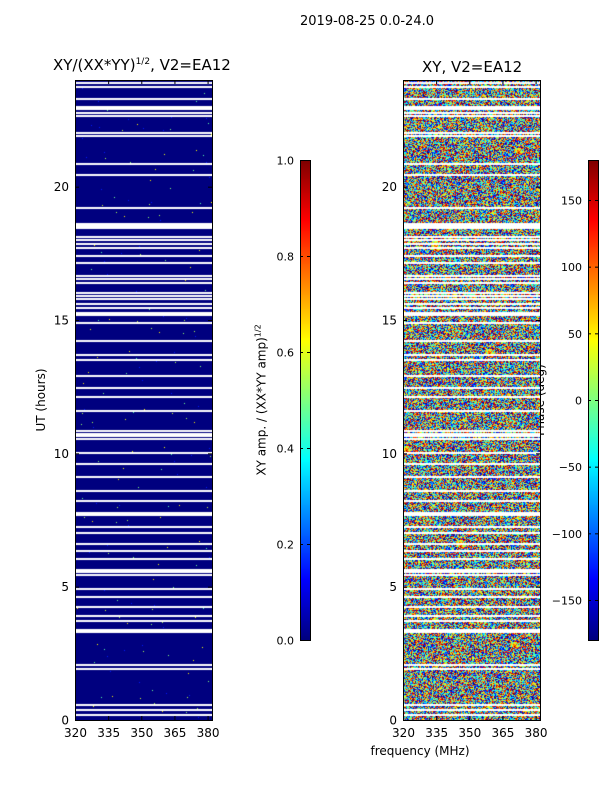  What do you see at coordinates (190, 65) in the screenshot?
I see `left-title-suffix: , V2=EA12` at bounding box center [190, 65].